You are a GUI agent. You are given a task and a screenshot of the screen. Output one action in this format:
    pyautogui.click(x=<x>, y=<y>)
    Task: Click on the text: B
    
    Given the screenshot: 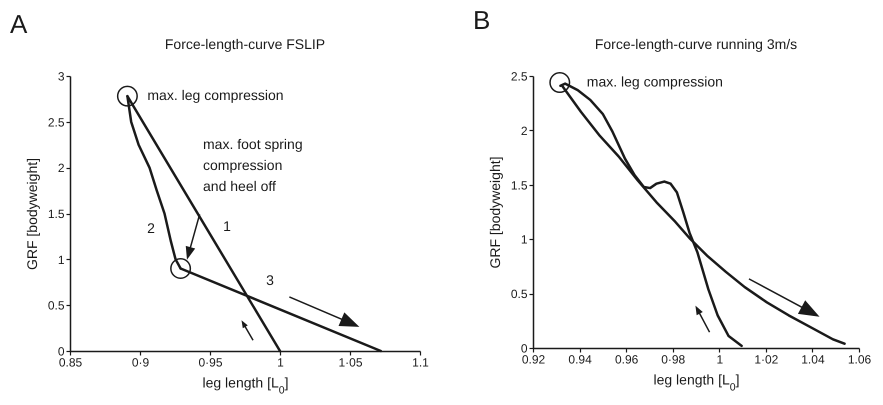 What is the action you would take?
    pyautogui.click(x=481, y=20)
    